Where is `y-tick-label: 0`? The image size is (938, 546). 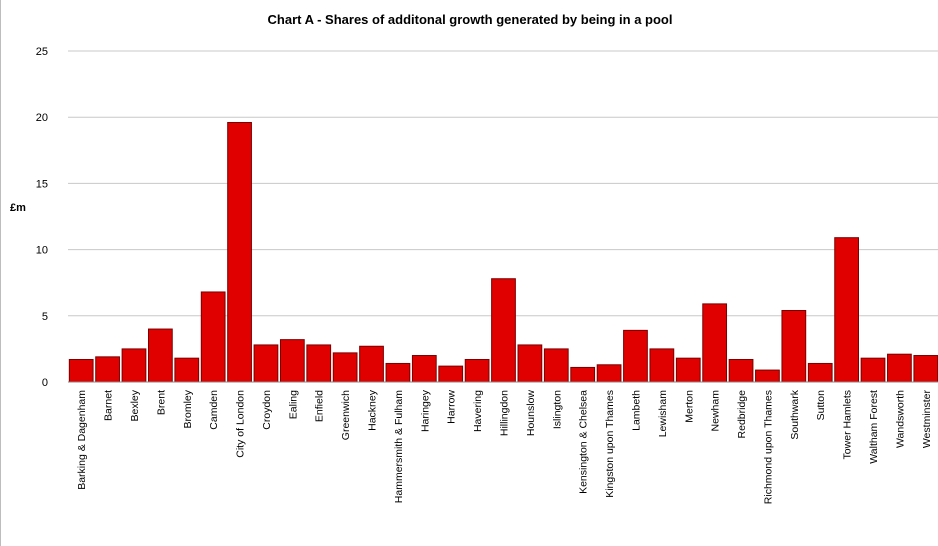
y-tick-label: 0 is located at coordinates (45, 383).